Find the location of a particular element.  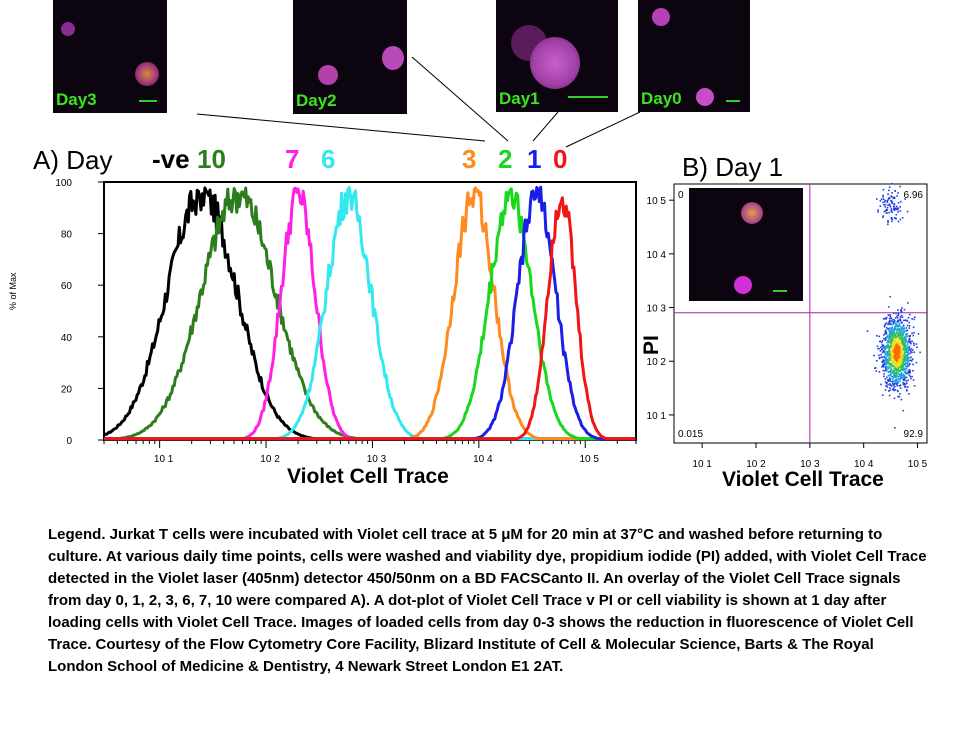

day-label-3: 6 is located at coordinates (328, 159).